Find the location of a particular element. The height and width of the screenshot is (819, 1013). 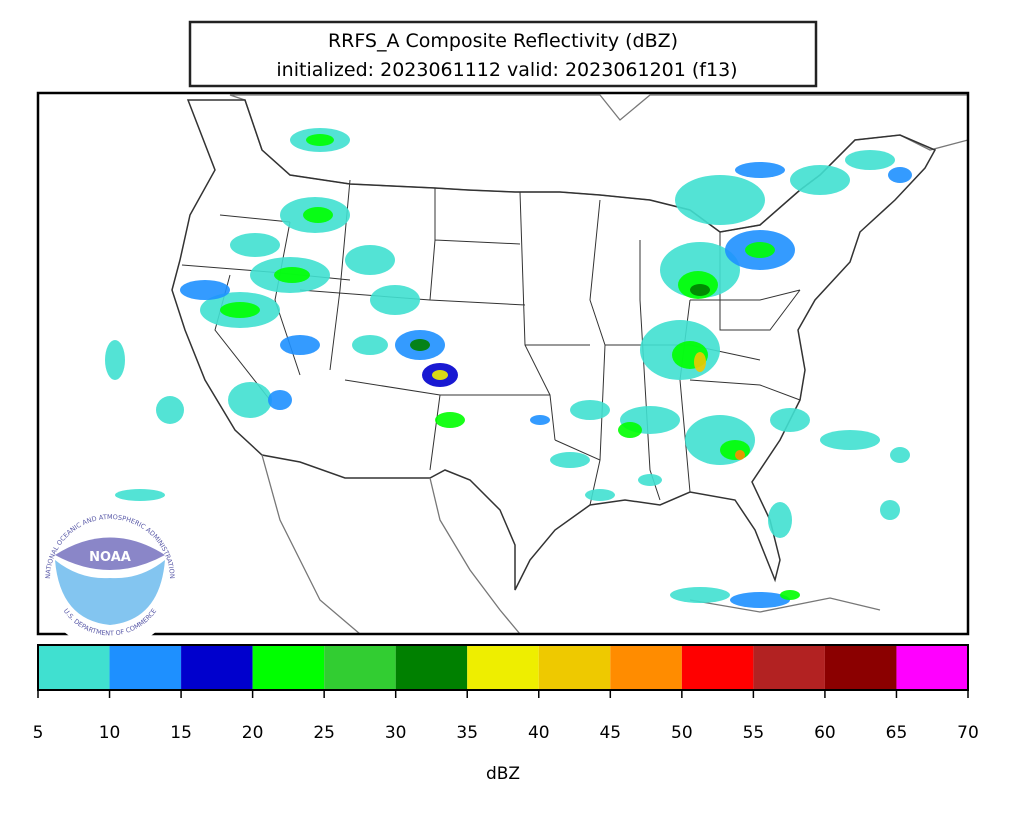

tick-label: 35 is located at coordinates (467, 733).